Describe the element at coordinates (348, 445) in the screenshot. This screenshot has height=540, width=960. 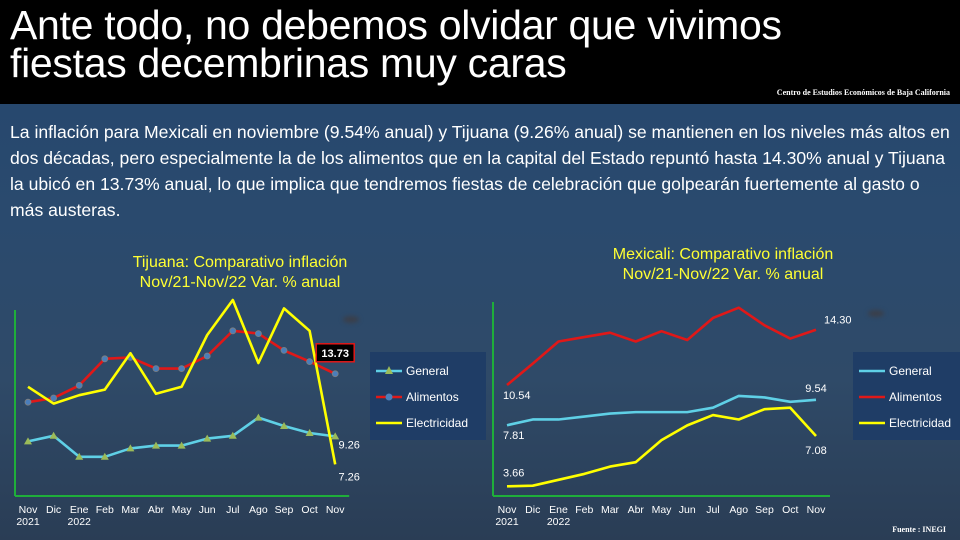
I see `tijuana-data-label: 9.26` at that location.